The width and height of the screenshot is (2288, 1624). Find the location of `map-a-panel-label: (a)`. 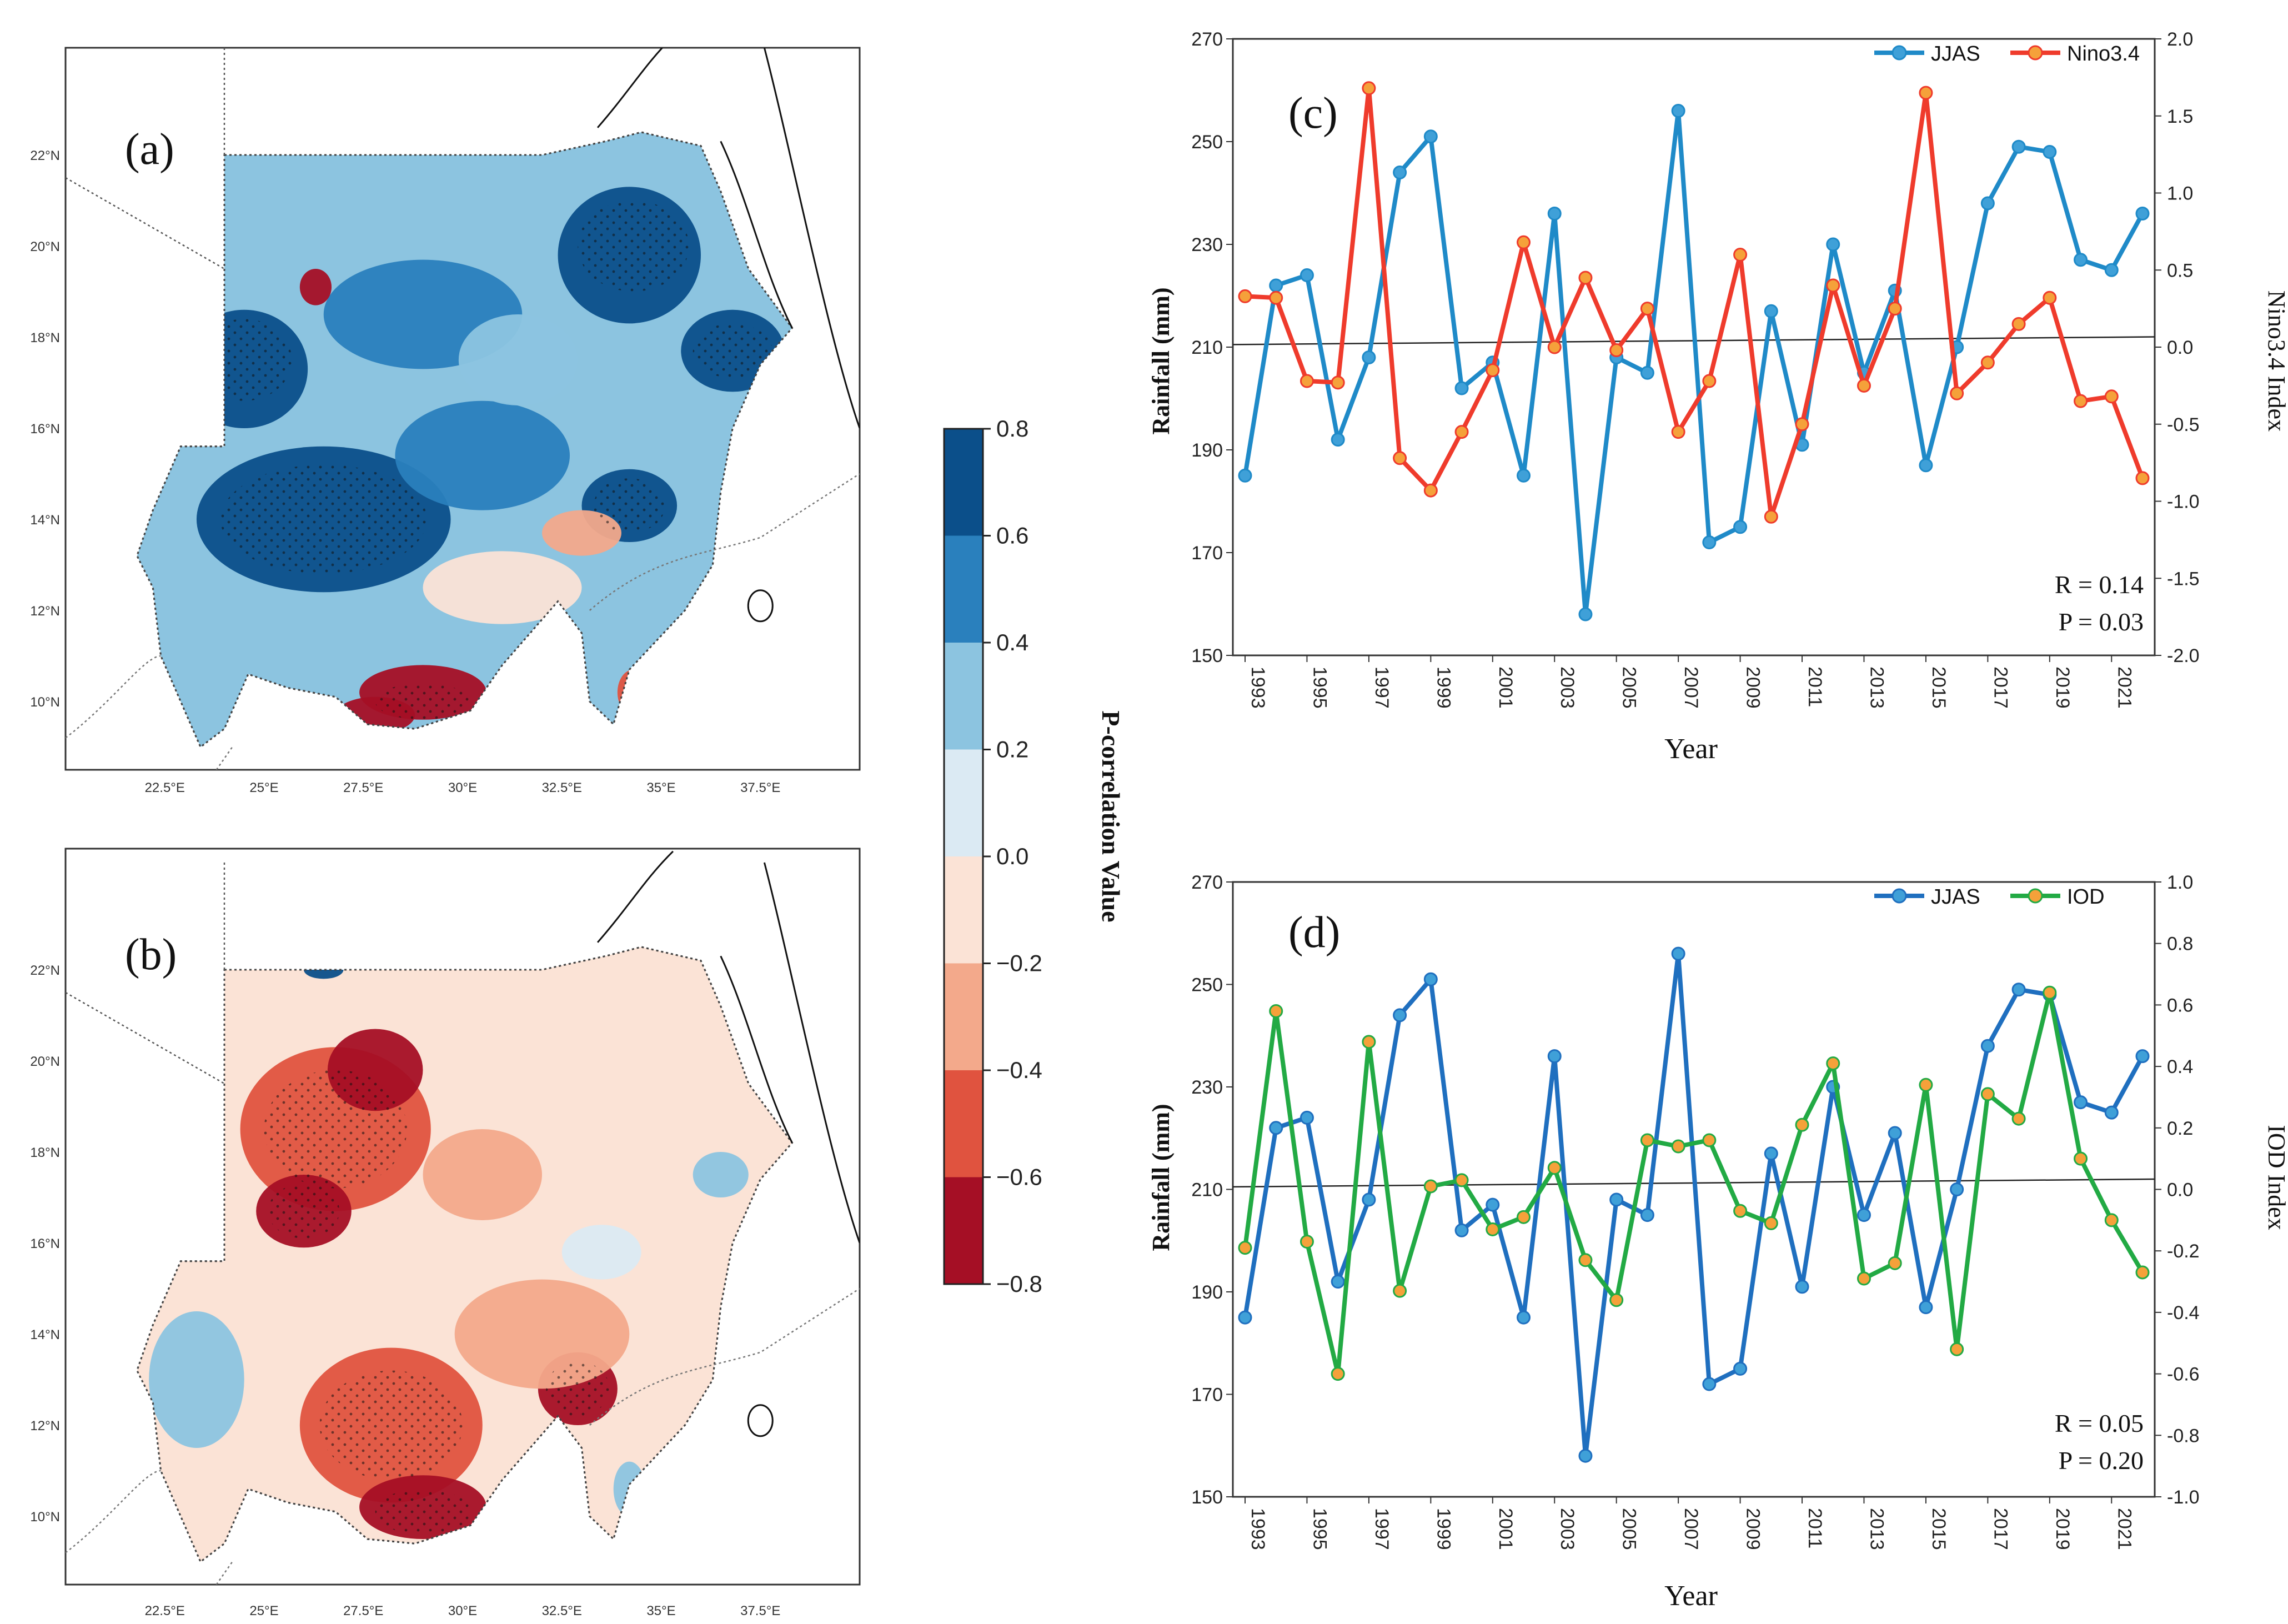

map-a-panel-label: (a) is located at coordinates (149, 150).